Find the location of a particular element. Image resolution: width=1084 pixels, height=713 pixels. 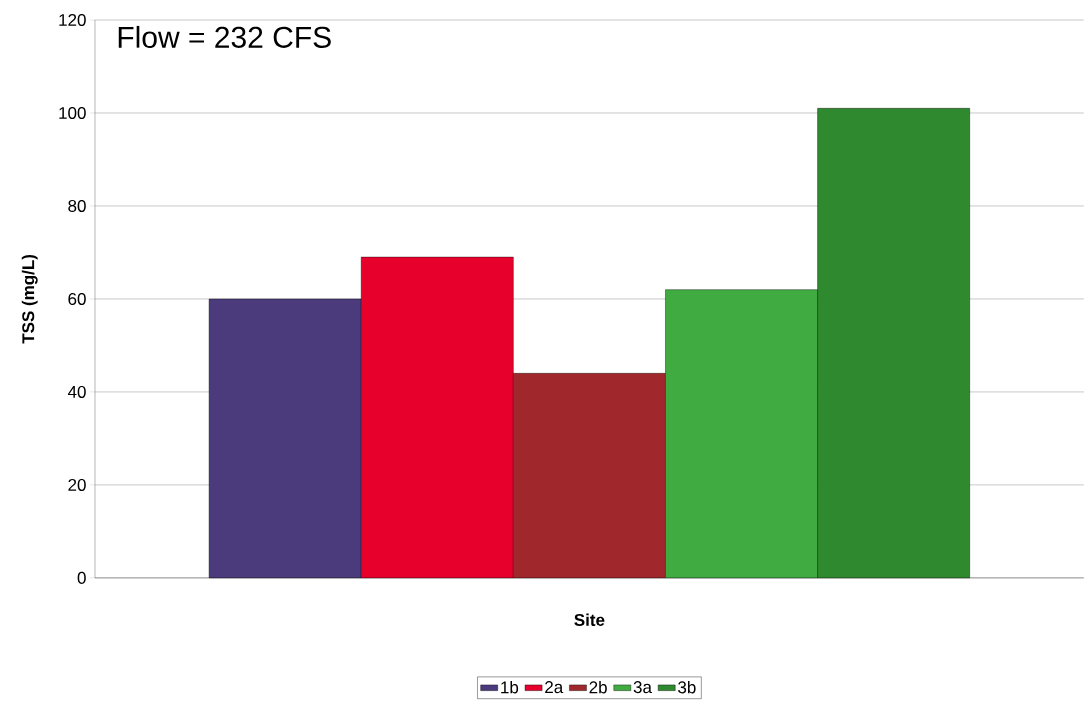

chart-title: Flow = 232 CFS is located at coordinates (224, 36).